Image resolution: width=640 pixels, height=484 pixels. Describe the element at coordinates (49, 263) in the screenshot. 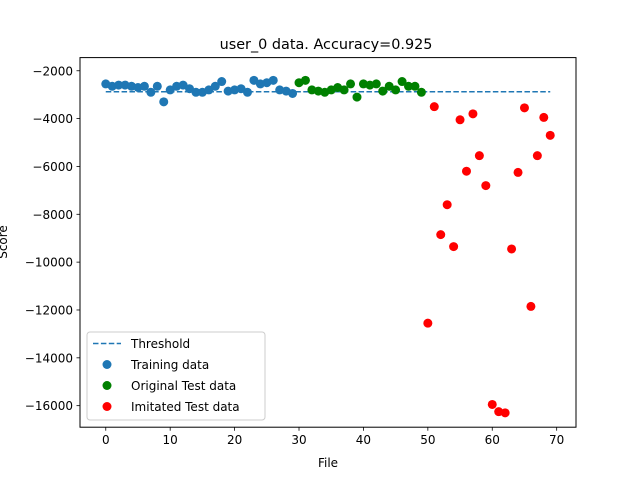

I see `y-tick-label: −10000` at that location.